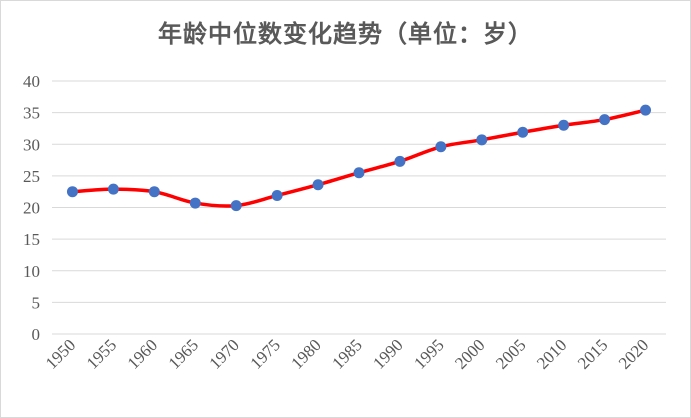 The image size is (691, 418). What do you see at coordinates (523, 132) in the screenshot?
I see `data-point-2005` at bounding box center [523, 132].